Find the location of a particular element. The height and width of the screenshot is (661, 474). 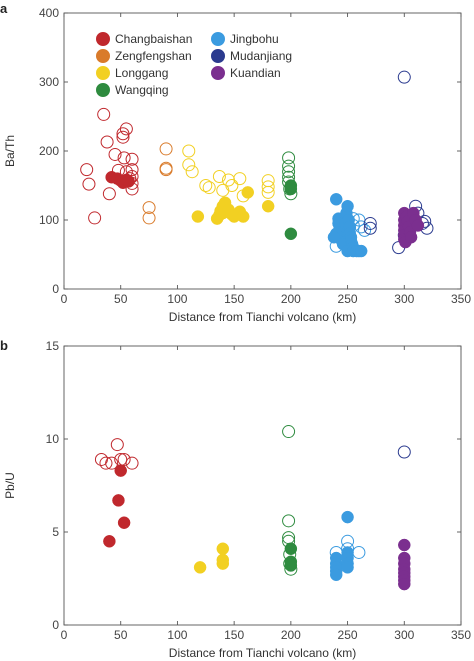

legend-marker-jingbohu is located at coordinates (218, 39).